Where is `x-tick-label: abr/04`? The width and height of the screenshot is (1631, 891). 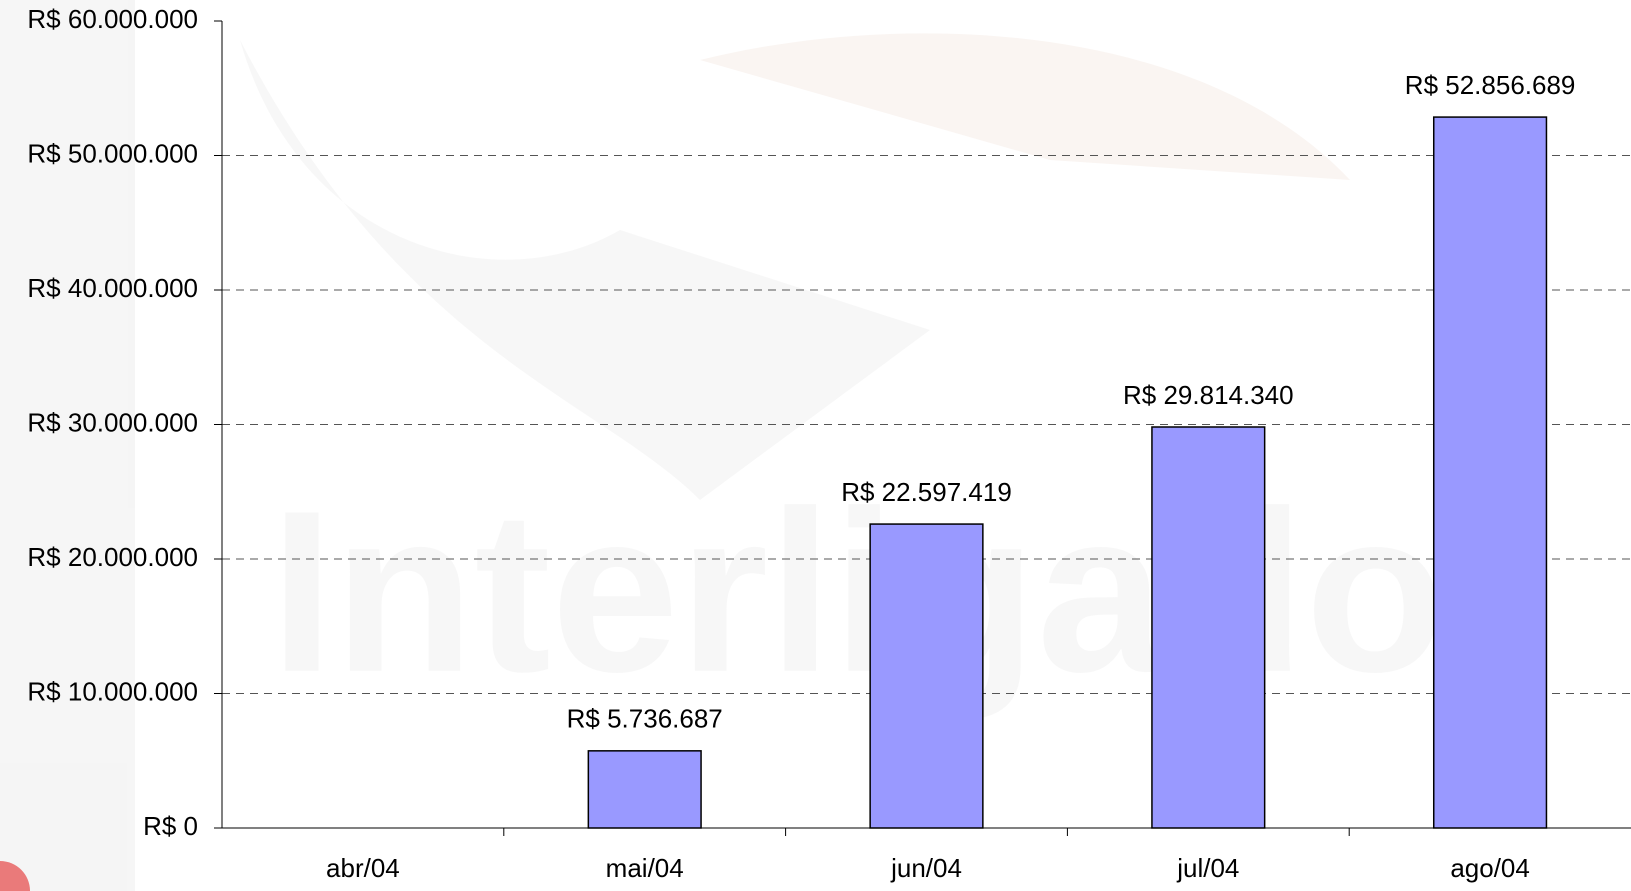 x-tick-label: abr/04 is located at coordinates (363, 868).